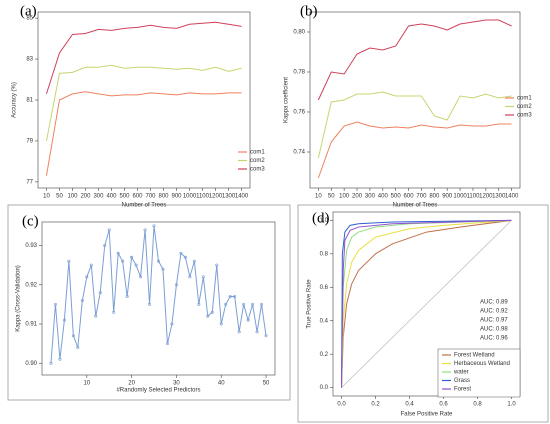 The width and height of the screenshot is (550, 424). What do you see at coordinates (461, 373) in the screenshot?
I see `legend-label: water` at bounding box center [461, 373].